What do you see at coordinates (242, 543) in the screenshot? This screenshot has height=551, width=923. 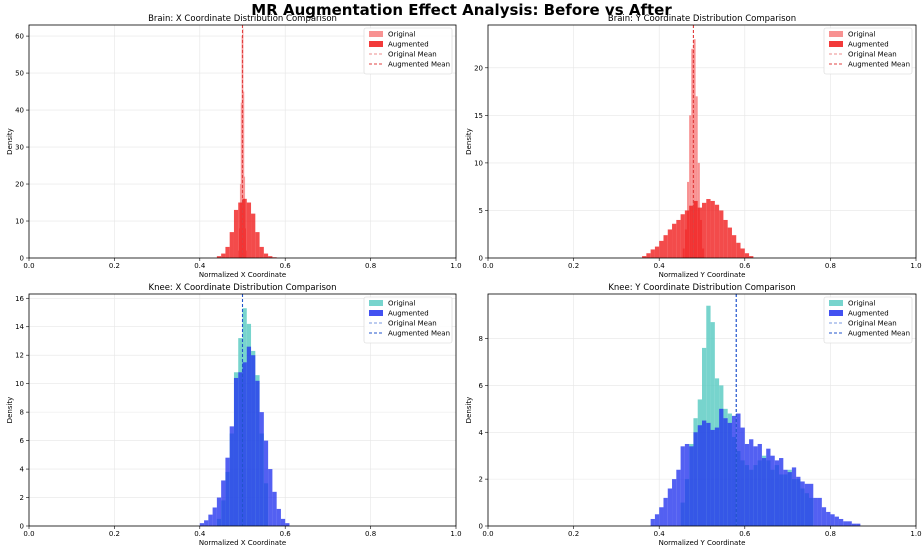 I see `knee-x-xlabel: Normalized X Coordinate` at bounding box center [242, 543].